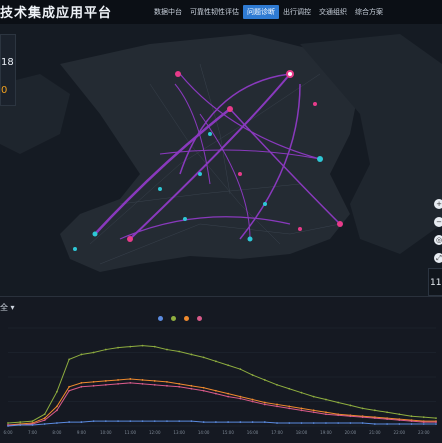 The height and width of the screenshot is (443, 442). I want to click on fullscreen-button: ⤢, so click(438, 258).